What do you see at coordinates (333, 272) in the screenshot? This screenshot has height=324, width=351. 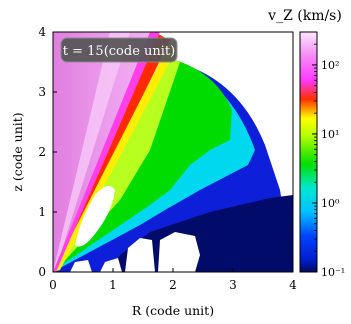 I see `colorbar-tick-label: 10⁻¹` at bounding box center [333, 272].